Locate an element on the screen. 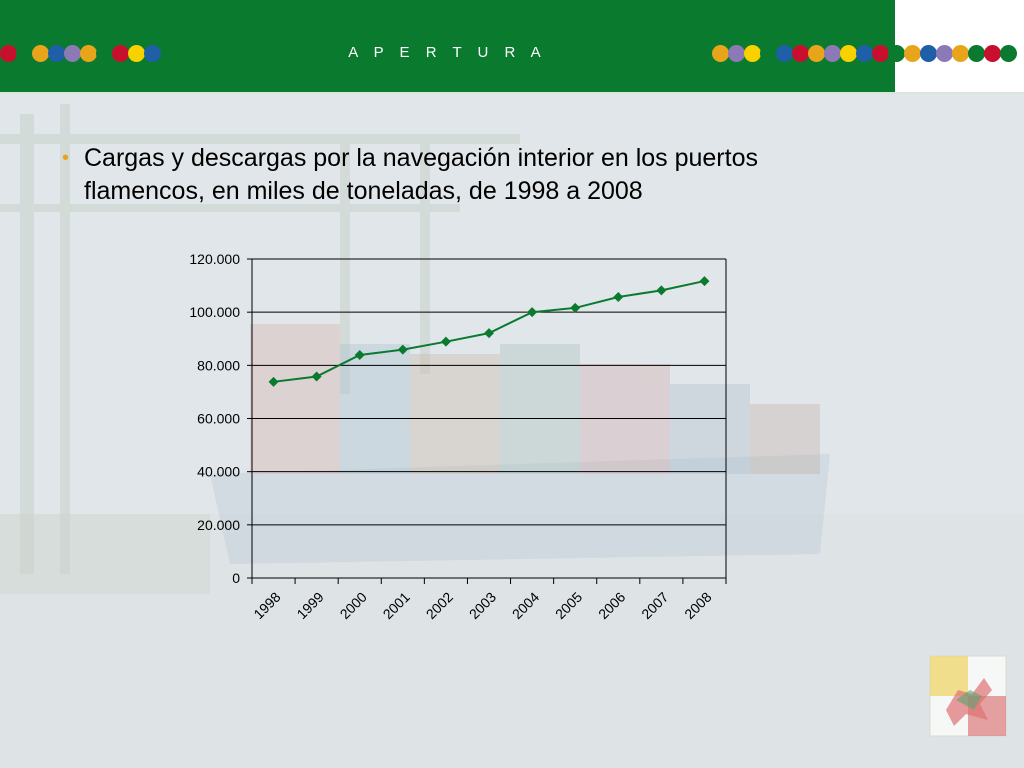  x-tick-label: 2008 is located at coordinates (697, 605).